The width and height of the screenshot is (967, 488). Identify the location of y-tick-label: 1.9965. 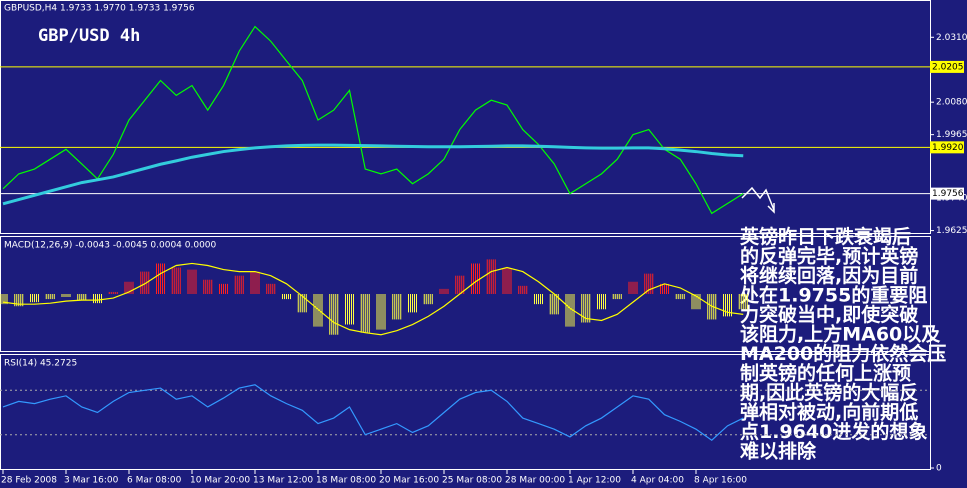
(951, 135).